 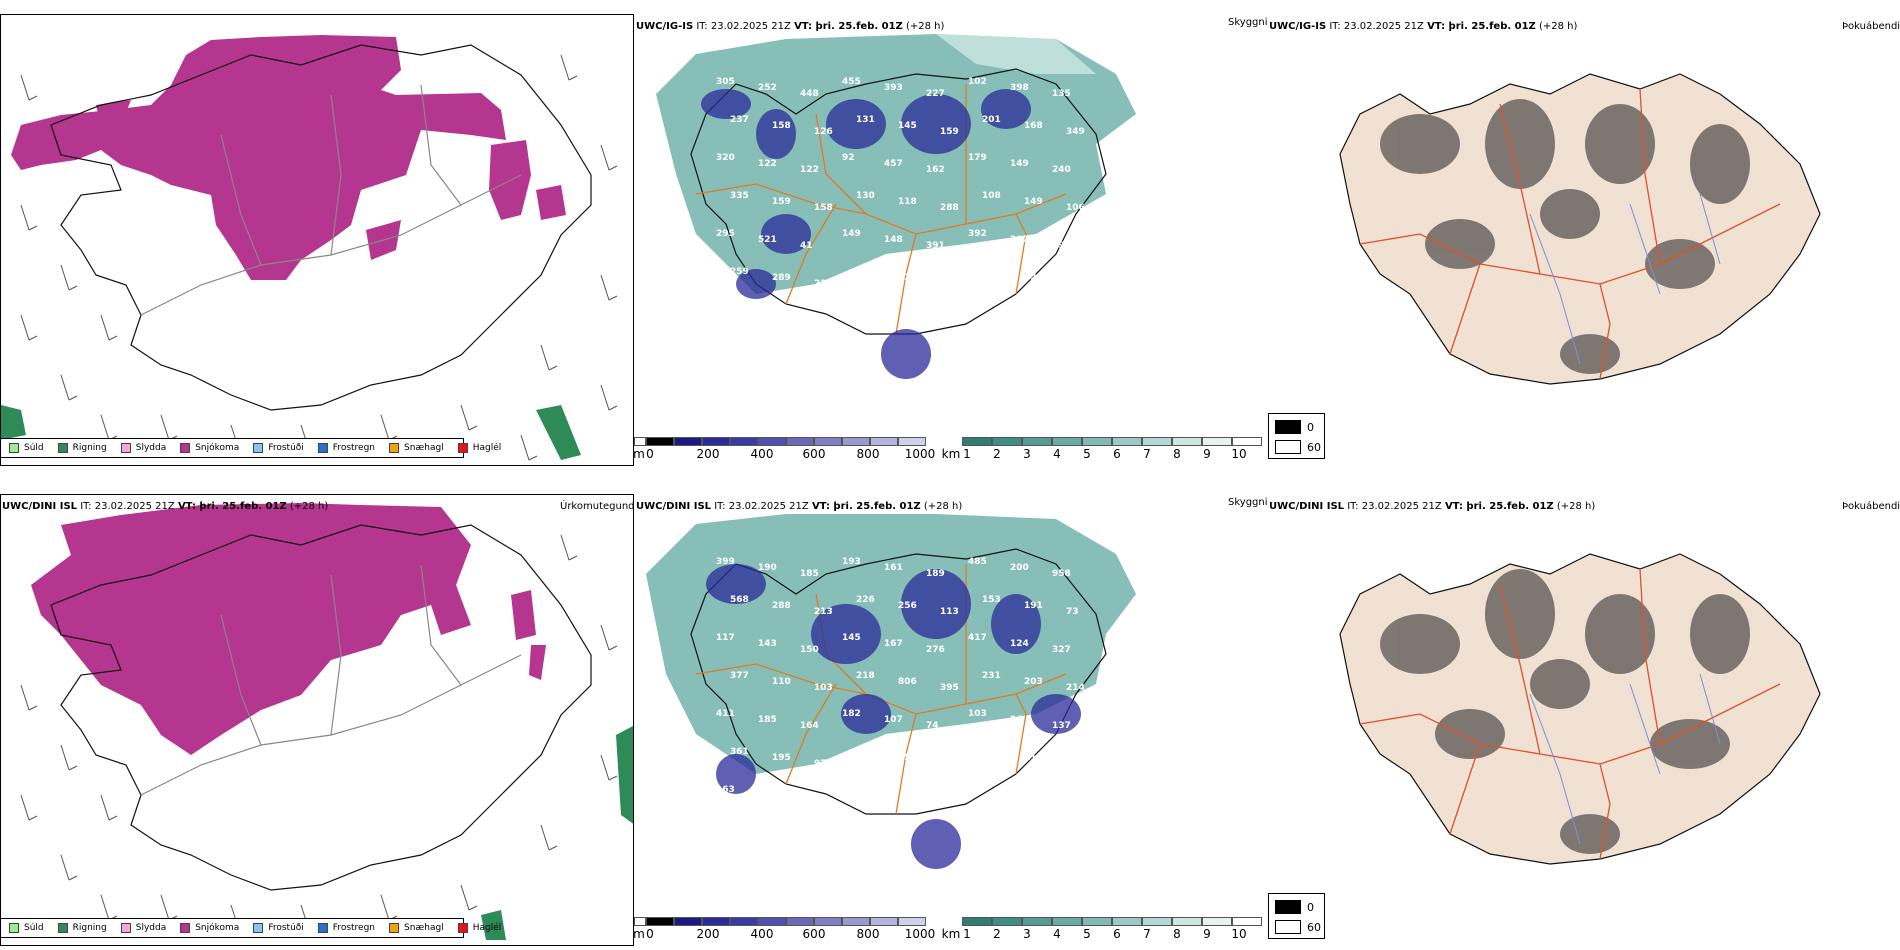 I want to click on scale-tick: 5, so click(x=1087, y=454).